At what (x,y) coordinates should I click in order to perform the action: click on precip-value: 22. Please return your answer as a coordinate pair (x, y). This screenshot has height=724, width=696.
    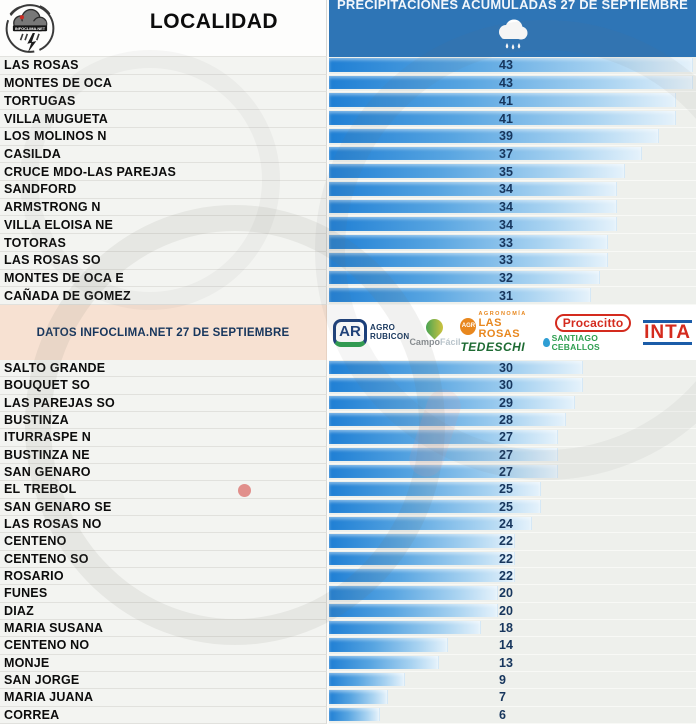
    Looking at the image, I should click on (506, 558).